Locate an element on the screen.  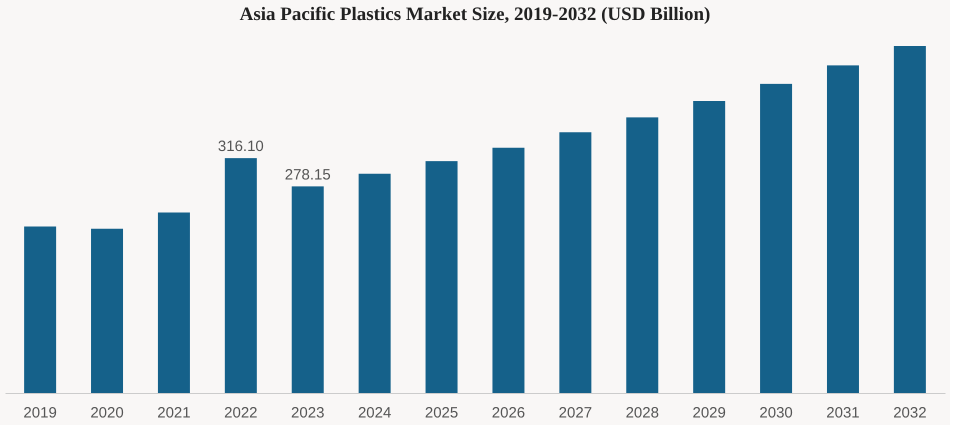
x-tick-label: 2020 is located at coordinates (107, 413).